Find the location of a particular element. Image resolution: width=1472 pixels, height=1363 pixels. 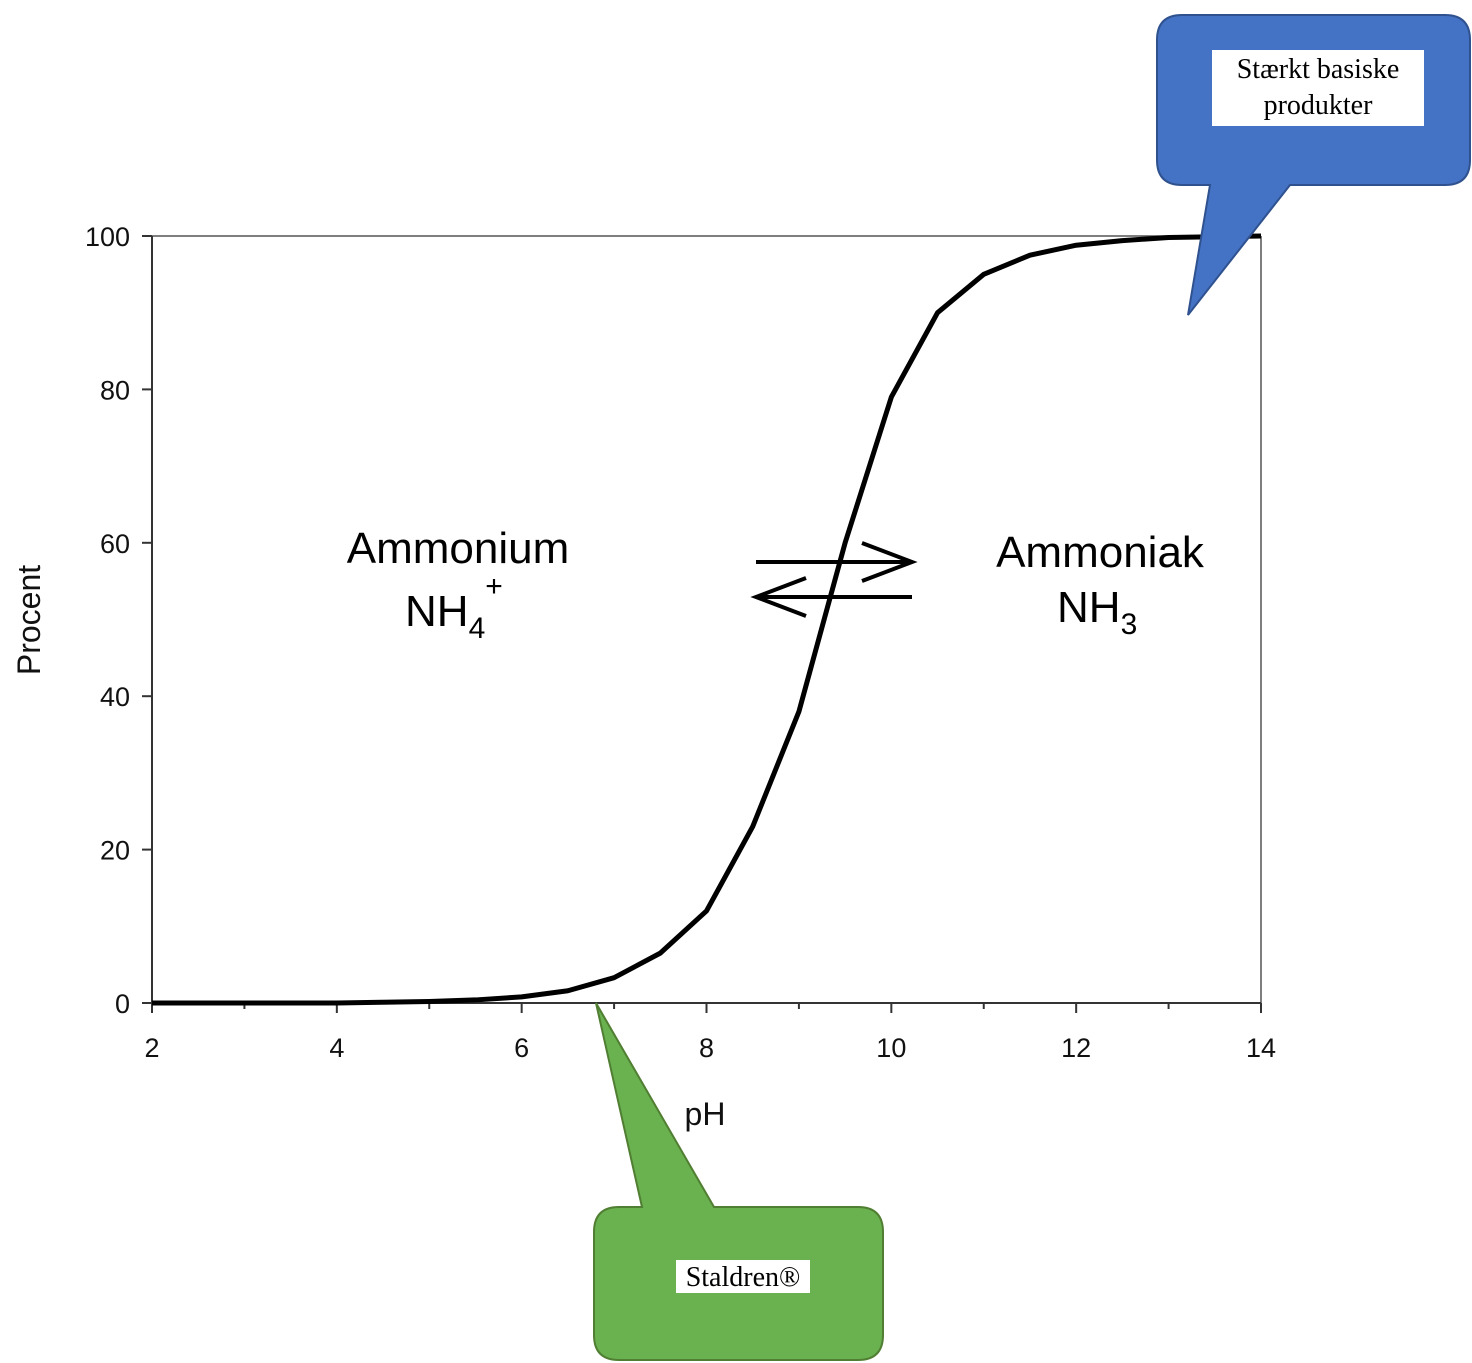

equilibrium-arrows is located at coordinates (834, 579).